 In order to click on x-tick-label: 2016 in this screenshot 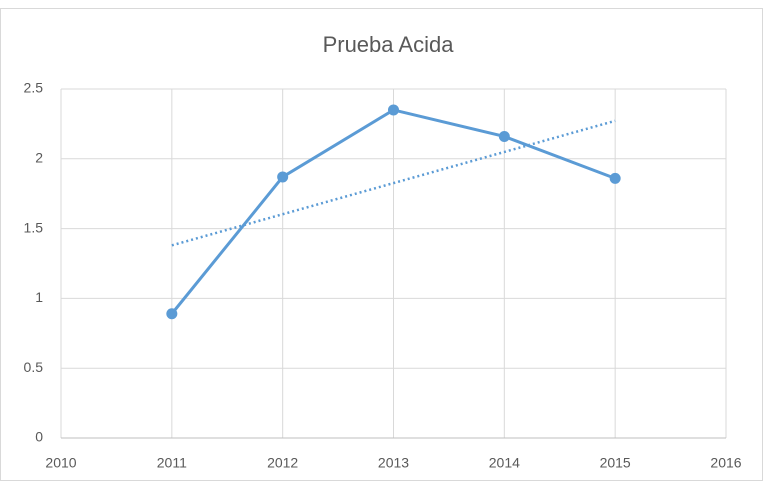, I will do `click(725, 463)`.